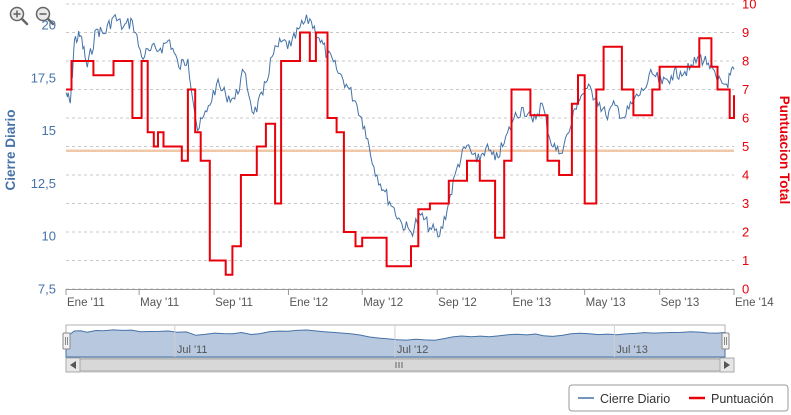 The width and height of the screenshot is (791, 415). I want to click on x-tick-label: Sep '13, so click(680, 303).